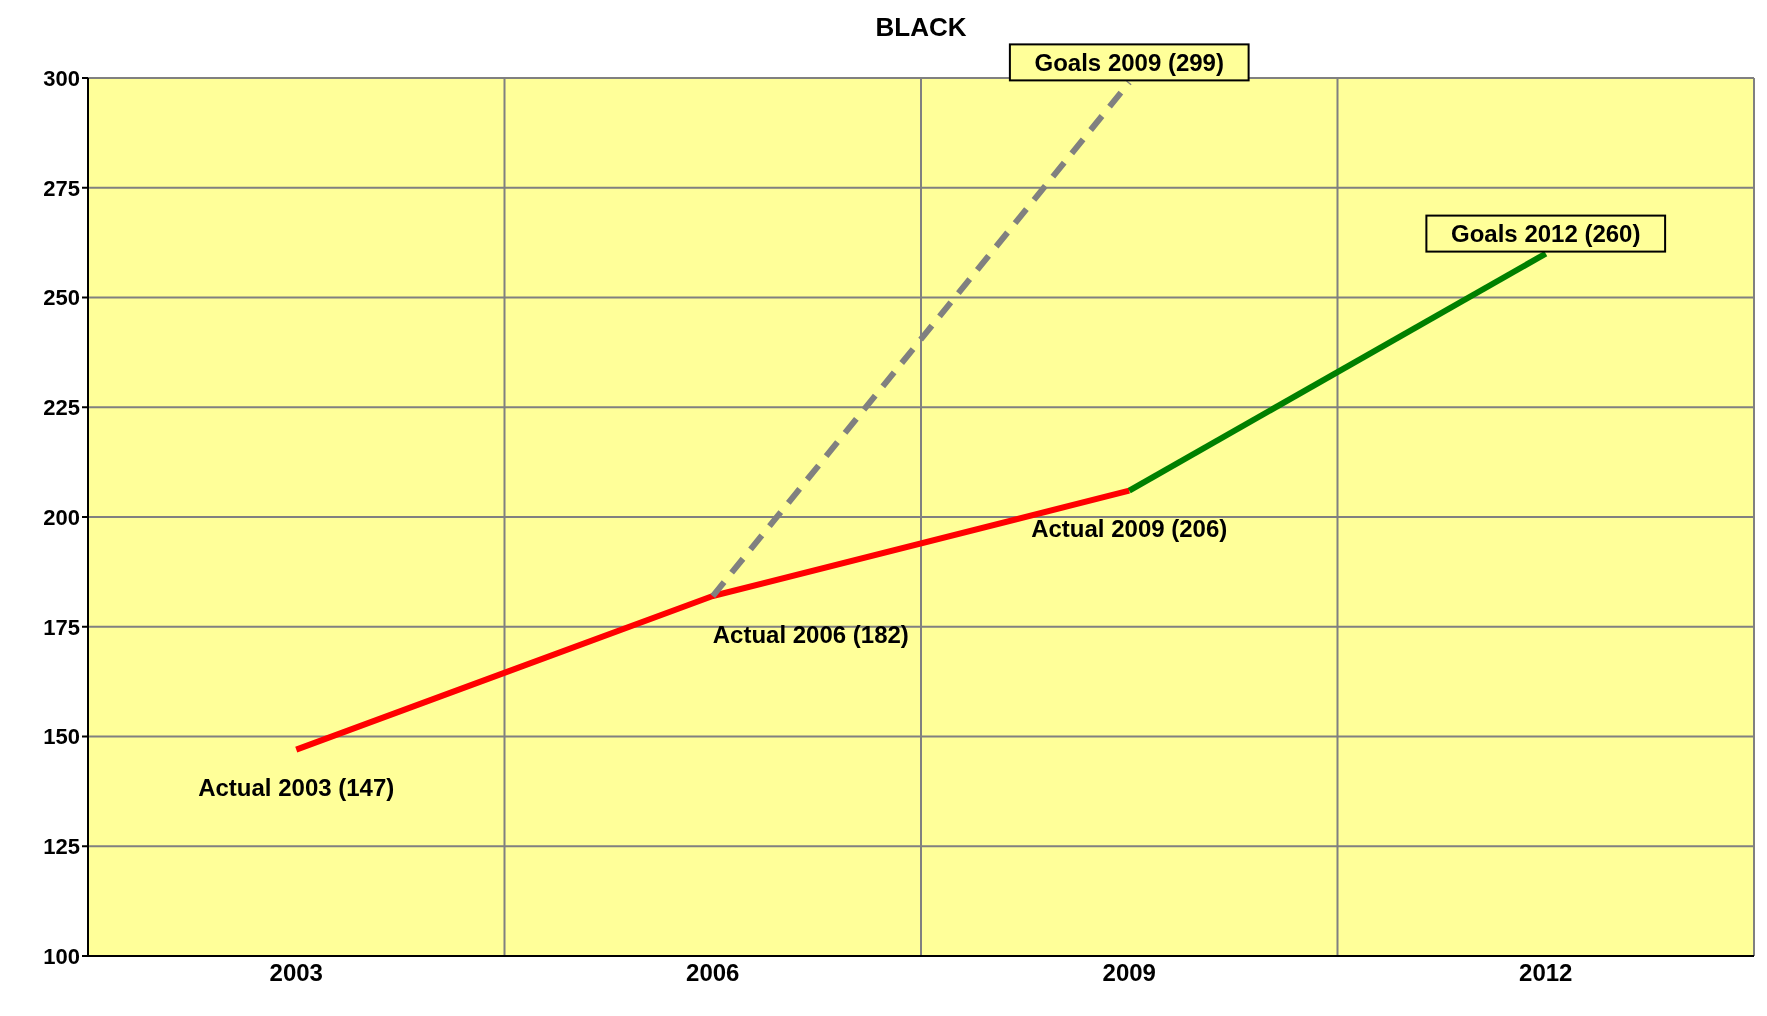 This screenshot has height=1016, width=1767. I want to click on y-tick-label: 200, so click(61, 517).